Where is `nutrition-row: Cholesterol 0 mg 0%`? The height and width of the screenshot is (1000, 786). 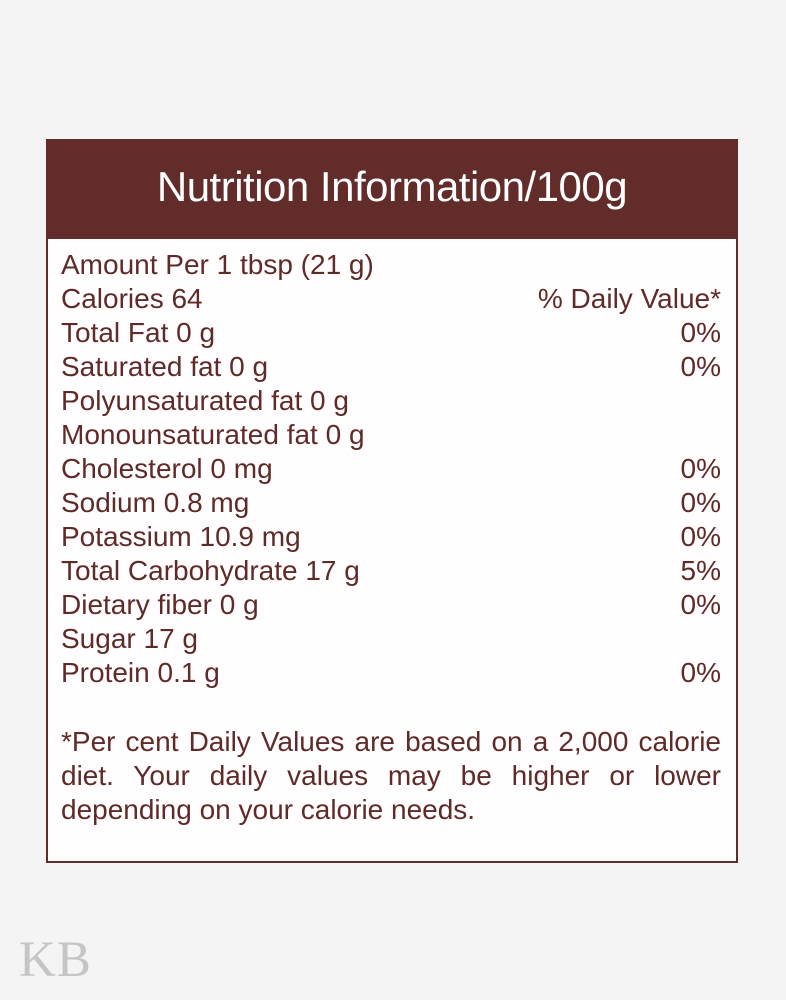 nutrition-row: Cholesterol 0 mg 0% is located at coordinates (391, 469).